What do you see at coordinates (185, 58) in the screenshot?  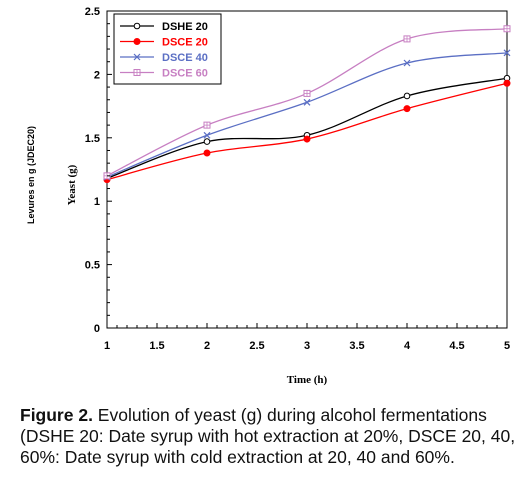 I see `legend-label: DSCE 40` at bounding box center [185, 58].